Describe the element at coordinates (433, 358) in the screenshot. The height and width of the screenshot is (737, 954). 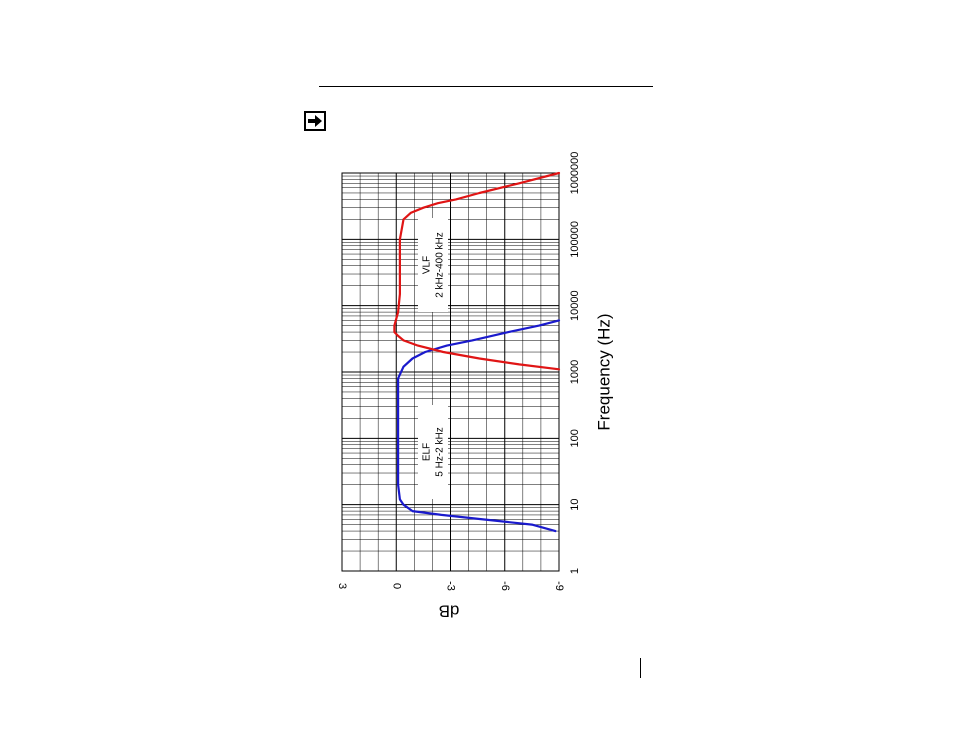
I see `band-annotations: ELF 5 Hz-2 kHz VLF 2 kHz-400 kHz` at that location.